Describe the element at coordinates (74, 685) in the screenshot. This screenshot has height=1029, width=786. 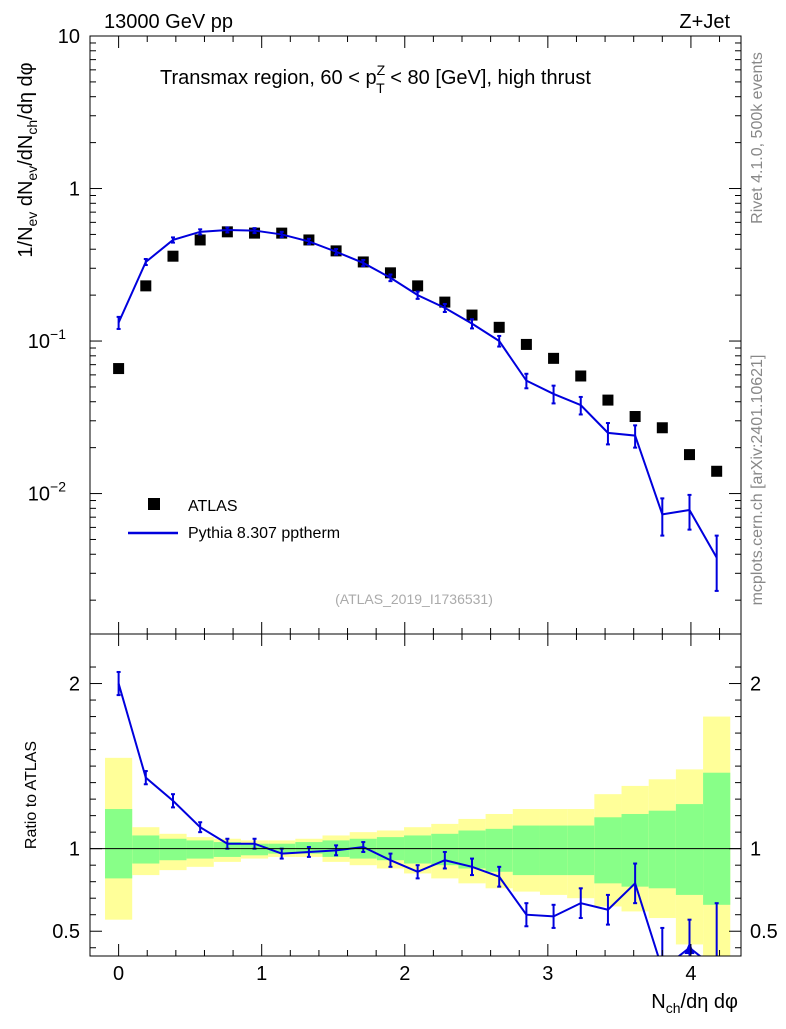
I see `ratio-ytick-label: 2` at that location.